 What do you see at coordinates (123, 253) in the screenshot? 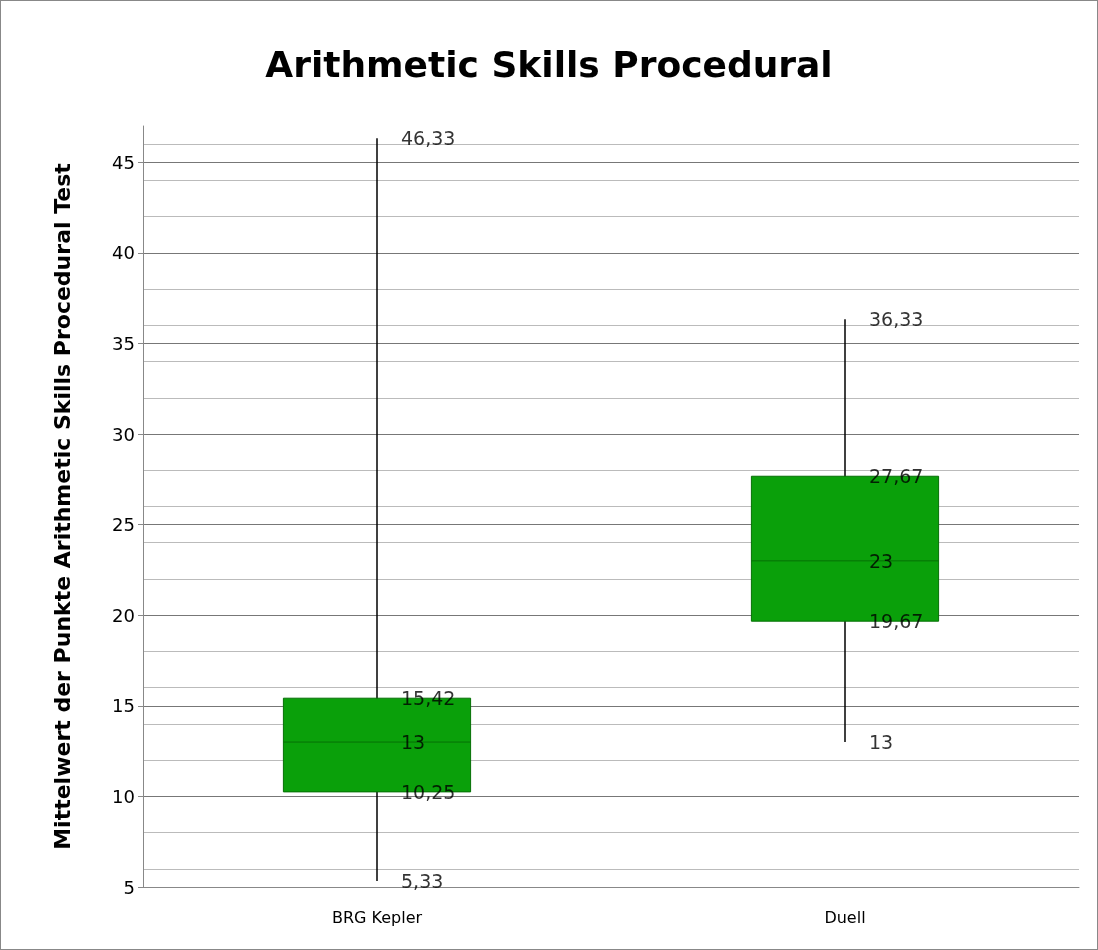
I see `y-tick-label: 40` at bounding box center [123, 253].